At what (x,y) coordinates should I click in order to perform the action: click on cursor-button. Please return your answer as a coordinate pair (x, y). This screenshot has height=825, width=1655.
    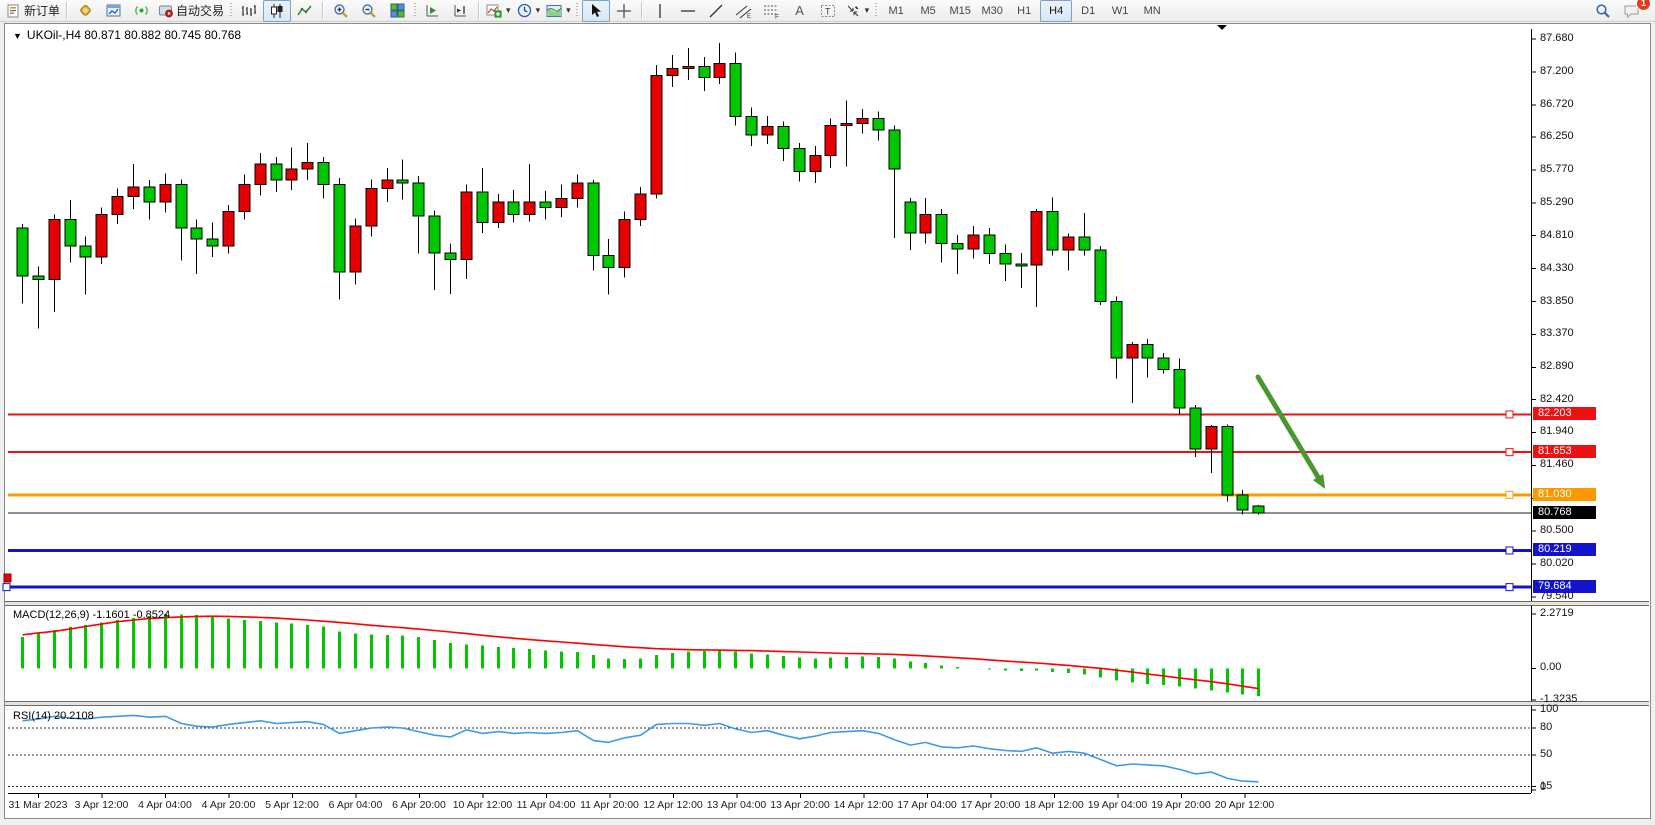
    Looking at the image, I should click on (595, 11).